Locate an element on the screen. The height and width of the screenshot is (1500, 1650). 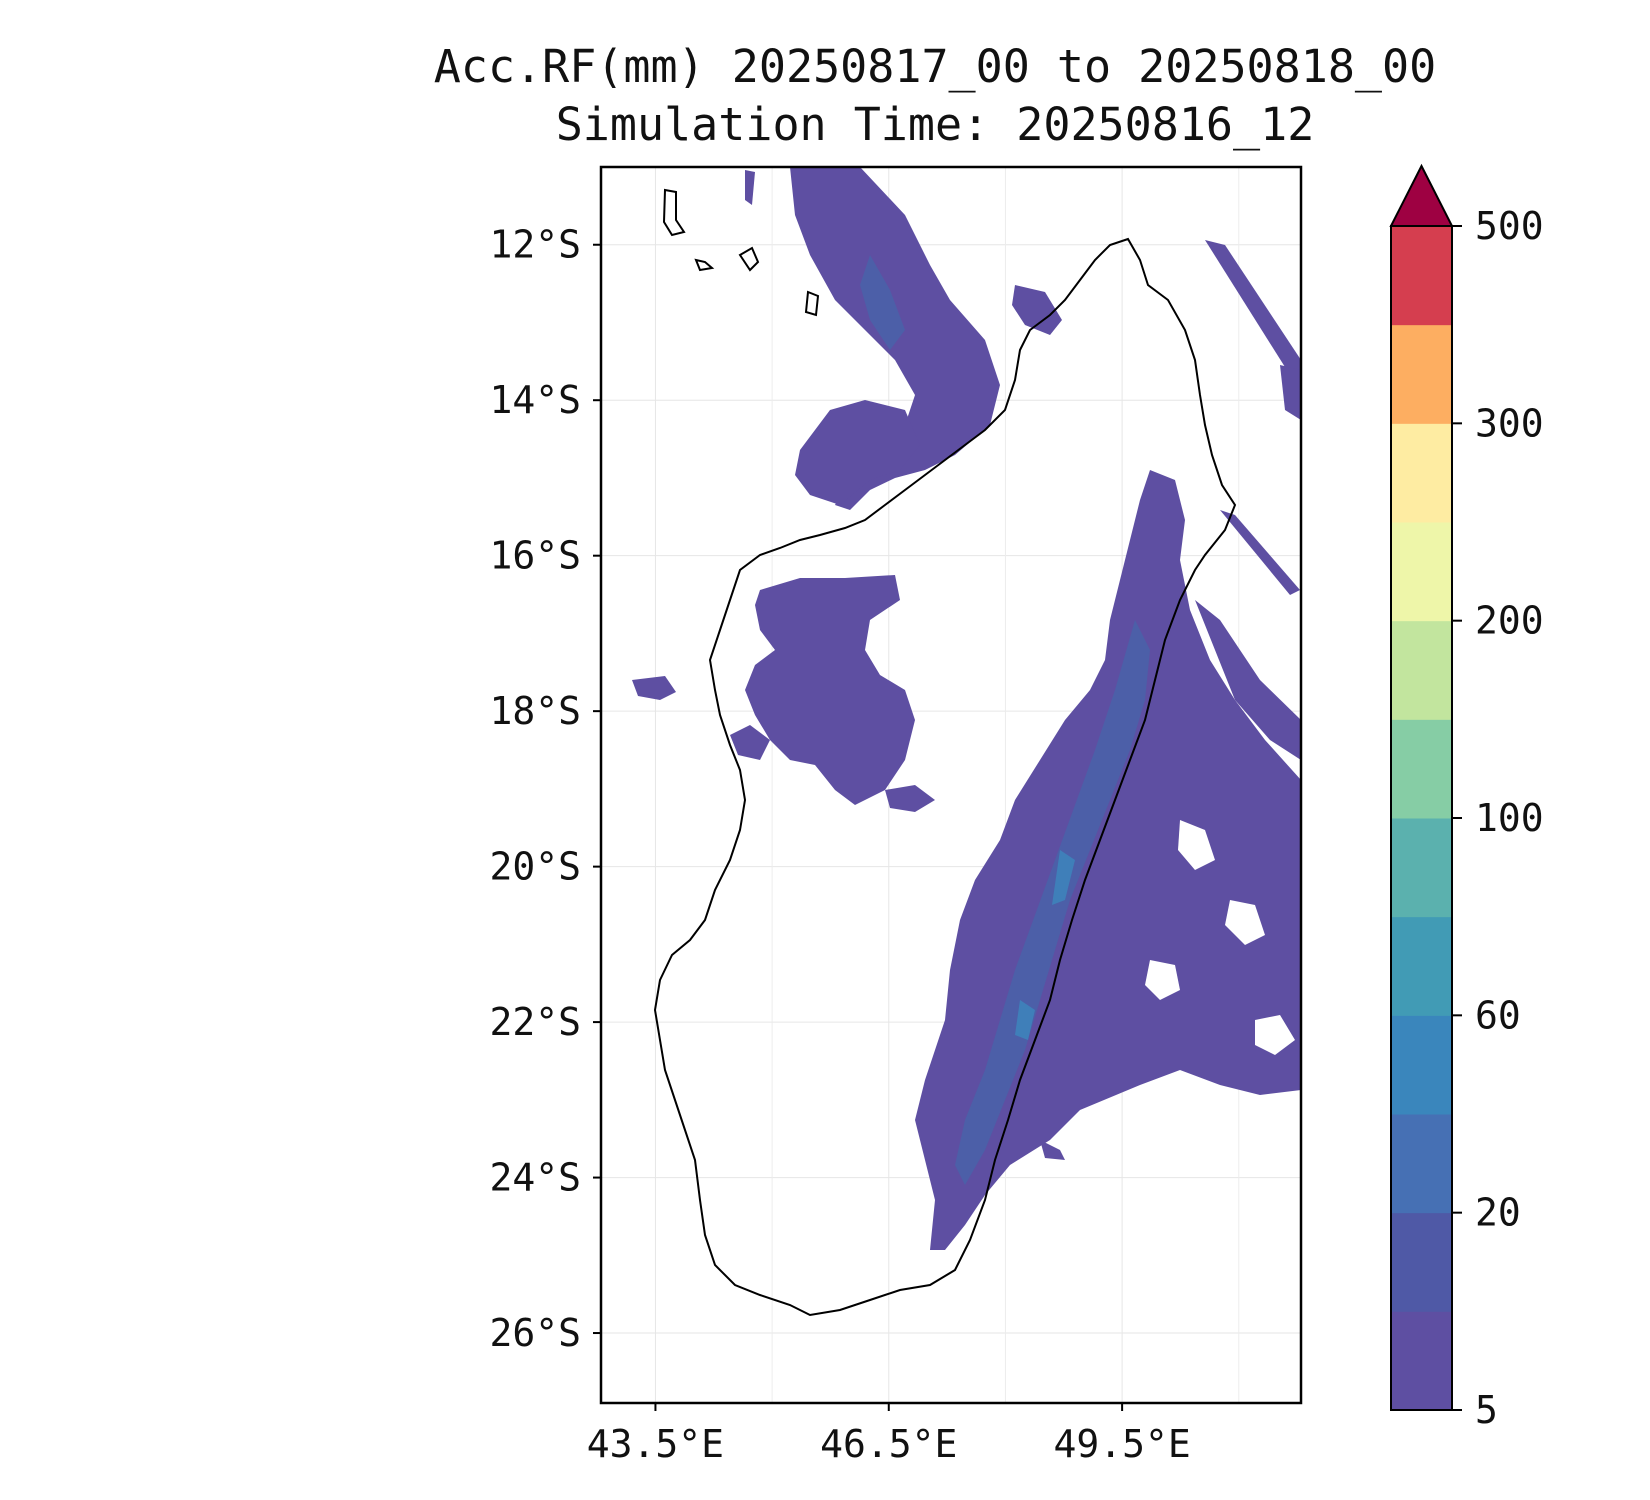
lat-tick-label: 24°S is located at coordinates (535, 1178).